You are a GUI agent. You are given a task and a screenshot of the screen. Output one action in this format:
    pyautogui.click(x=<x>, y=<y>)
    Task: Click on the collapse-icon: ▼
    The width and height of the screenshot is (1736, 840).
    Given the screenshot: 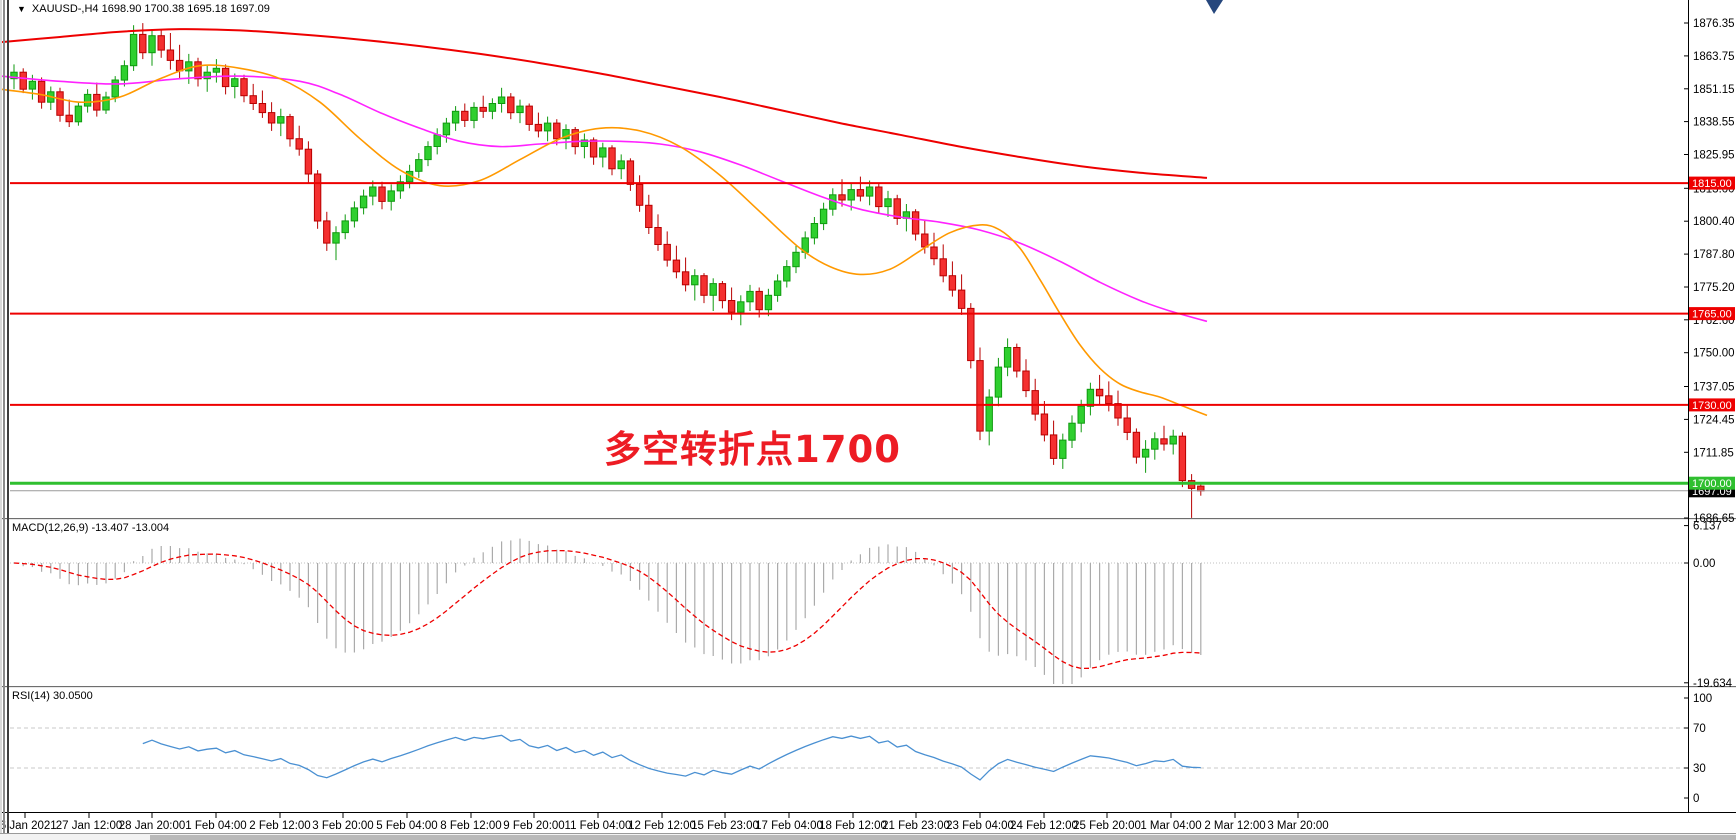 What is the action you would take?
    pyautogui.click(x=21, y=9)
    